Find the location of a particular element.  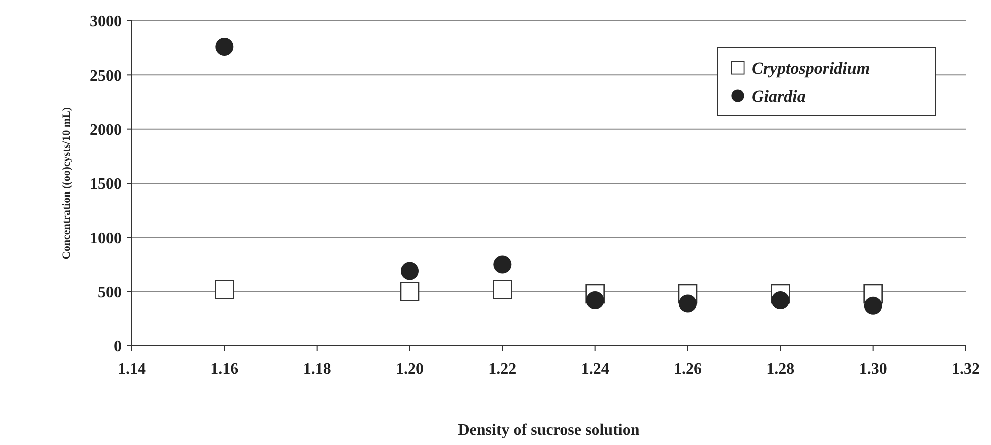

x-tick-label: 1.30 is located at coordinates (873, 369).